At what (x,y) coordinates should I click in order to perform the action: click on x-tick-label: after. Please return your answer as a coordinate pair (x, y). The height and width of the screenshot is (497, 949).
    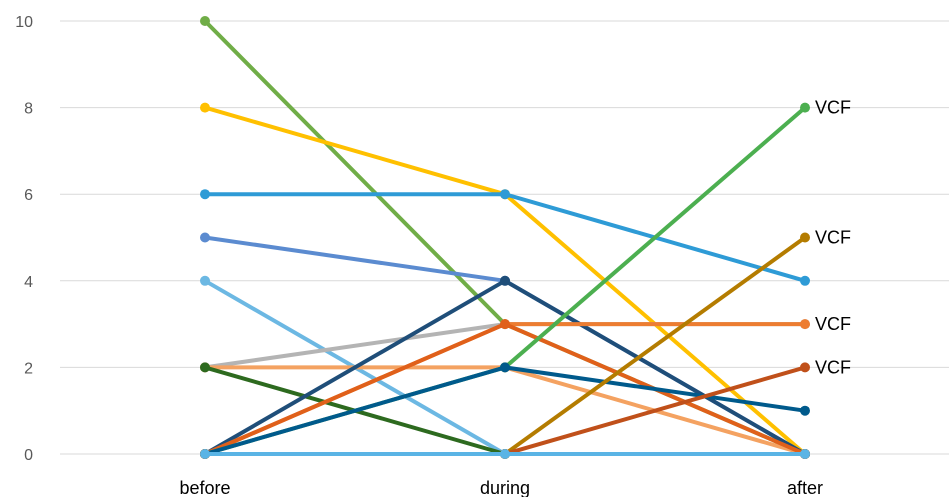
    Looking at the image, I should click on (805, 487).